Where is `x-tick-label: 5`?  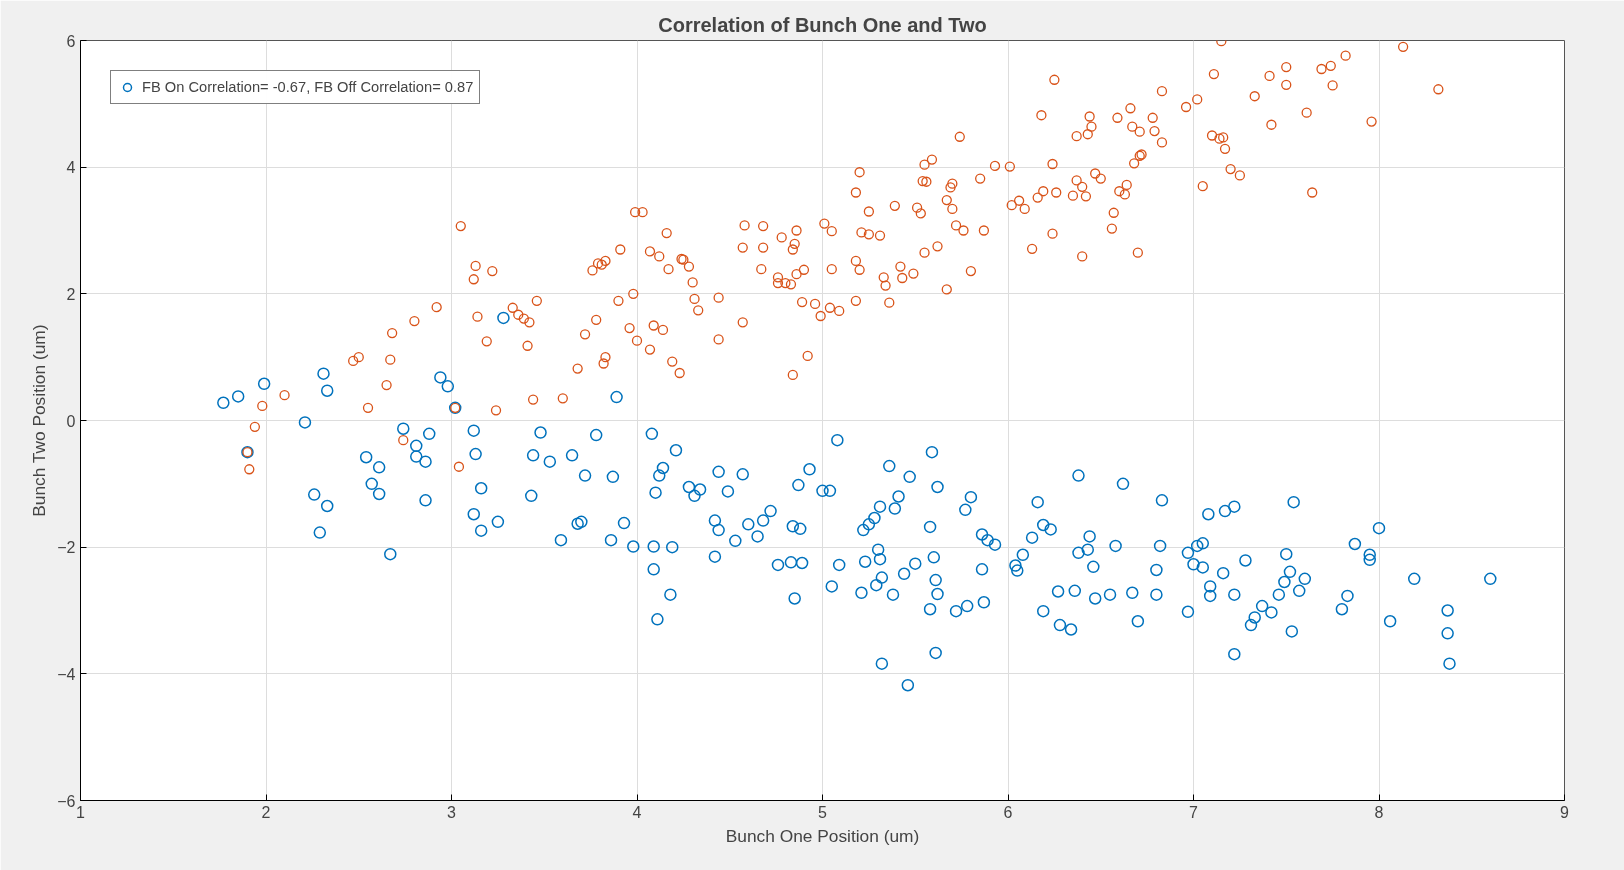
x-tick-label: 5 is located at coordinates (823, 812).